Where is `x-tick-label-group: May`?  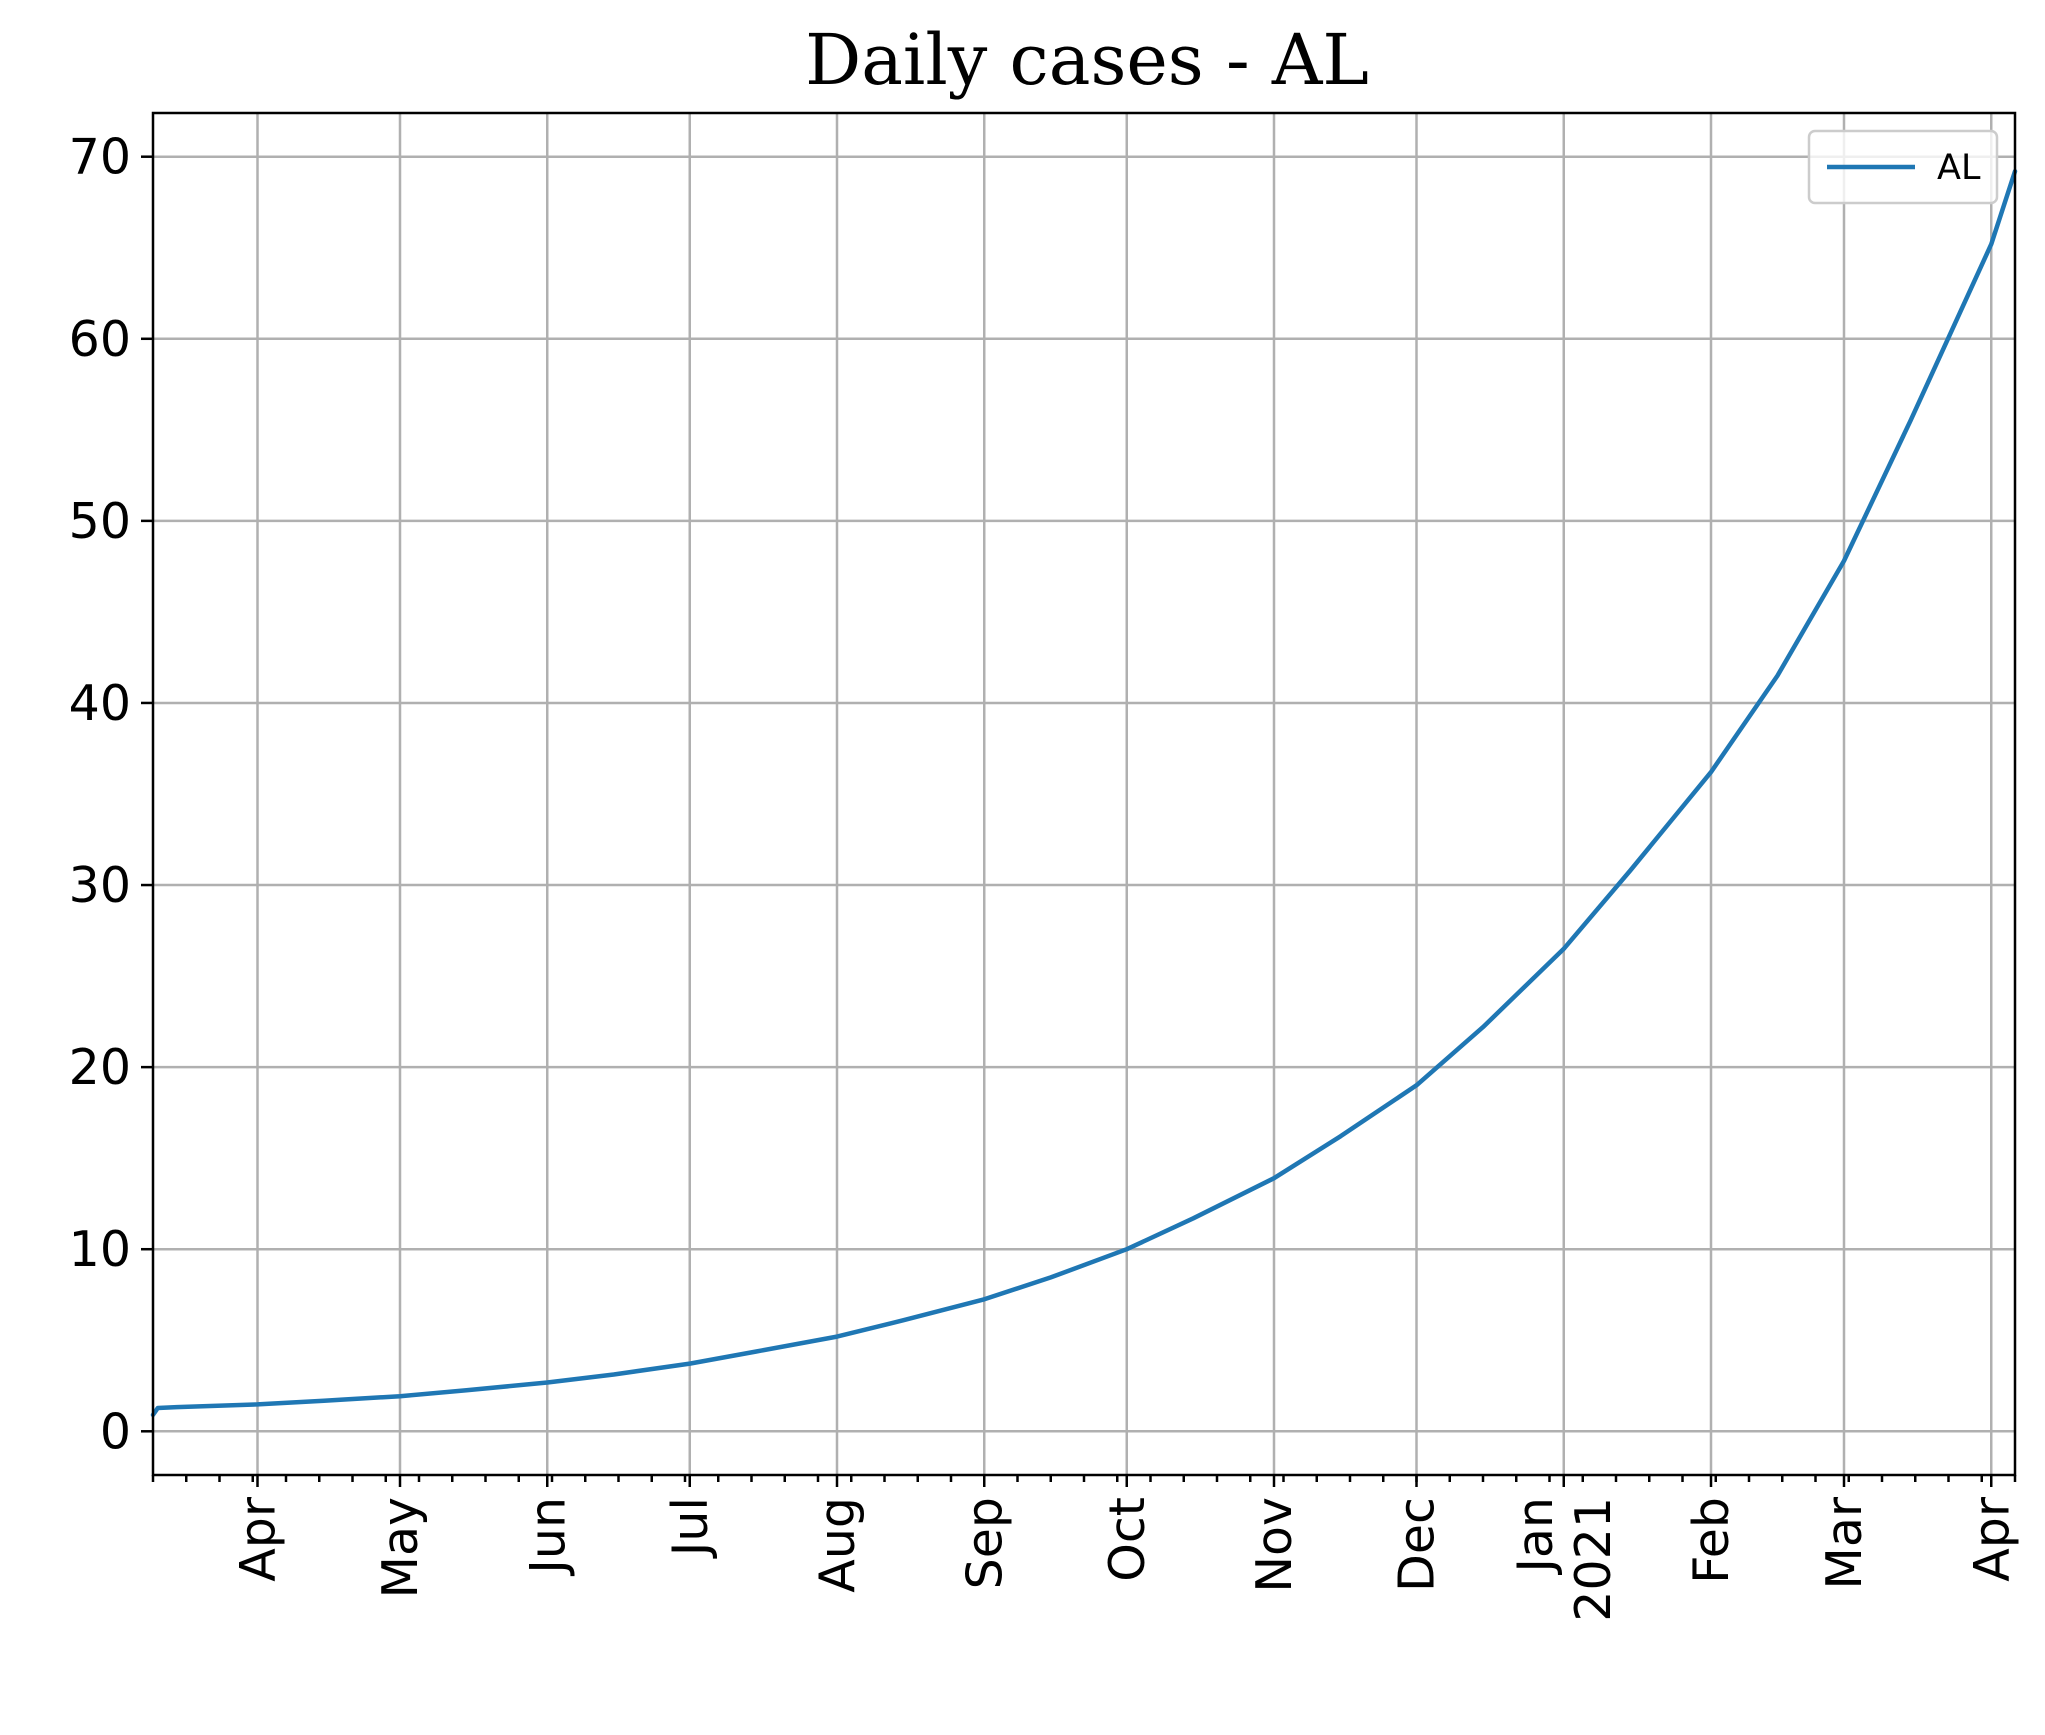 x-tick-label-group: May is located at coordinates (400, 1547).